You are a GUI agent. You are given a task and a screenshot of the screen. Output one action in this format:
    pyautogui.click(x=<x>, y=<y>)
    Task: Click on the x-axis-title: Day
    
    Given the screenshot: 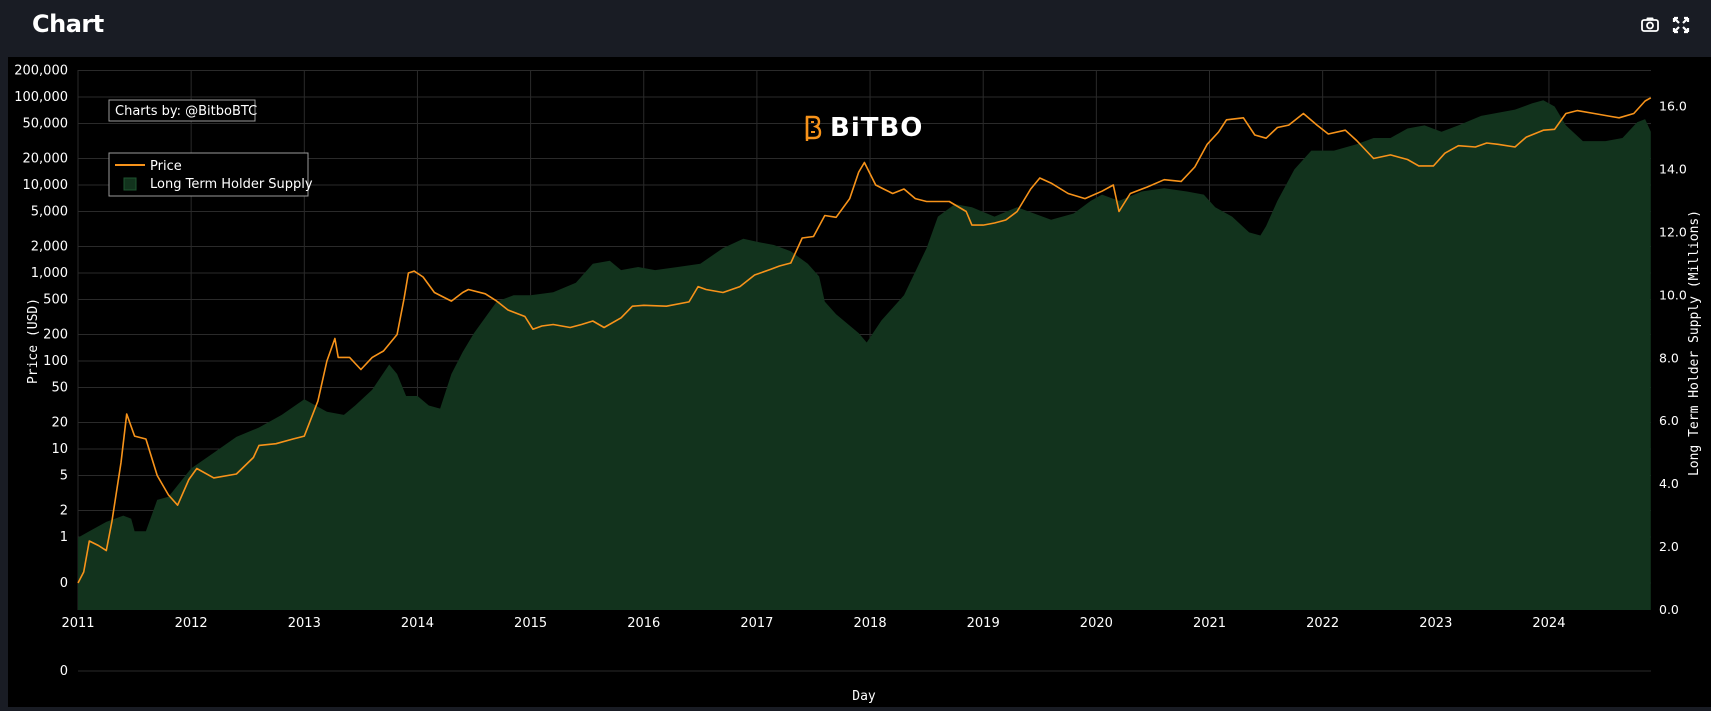 What is the action you would take?
    pyautogui.click(x=864, y=696)
    